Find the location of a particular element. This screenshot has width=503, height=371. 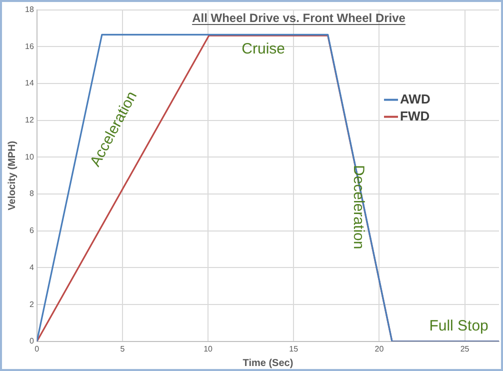

annotation: Deceleration is located at coordinates (358, 207).